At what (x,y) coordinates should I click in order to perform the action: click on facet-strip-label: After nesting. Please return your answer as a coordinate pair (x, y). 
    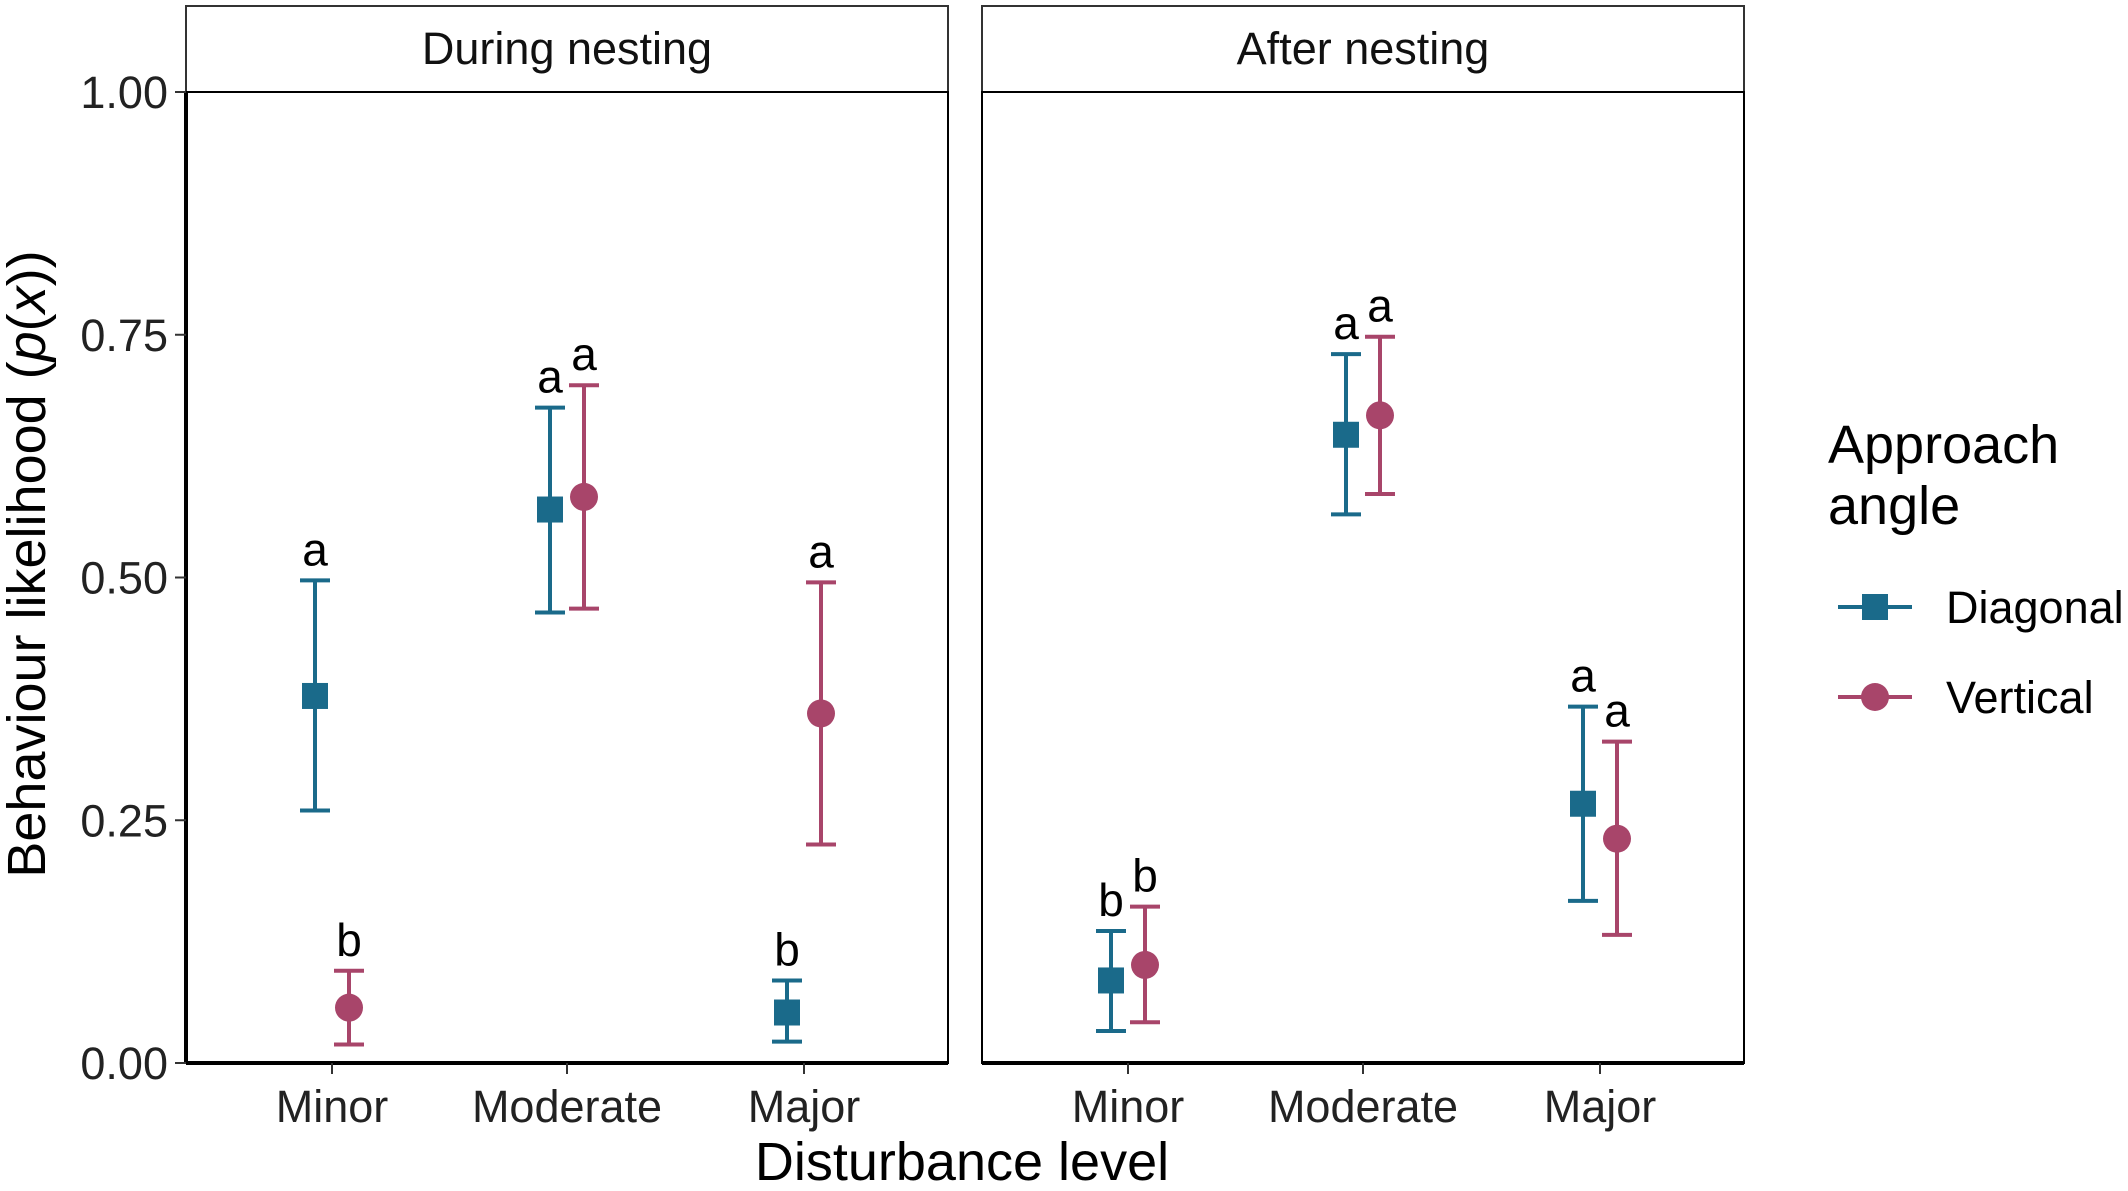
    Looking at the image, I should click on (1363, 48).